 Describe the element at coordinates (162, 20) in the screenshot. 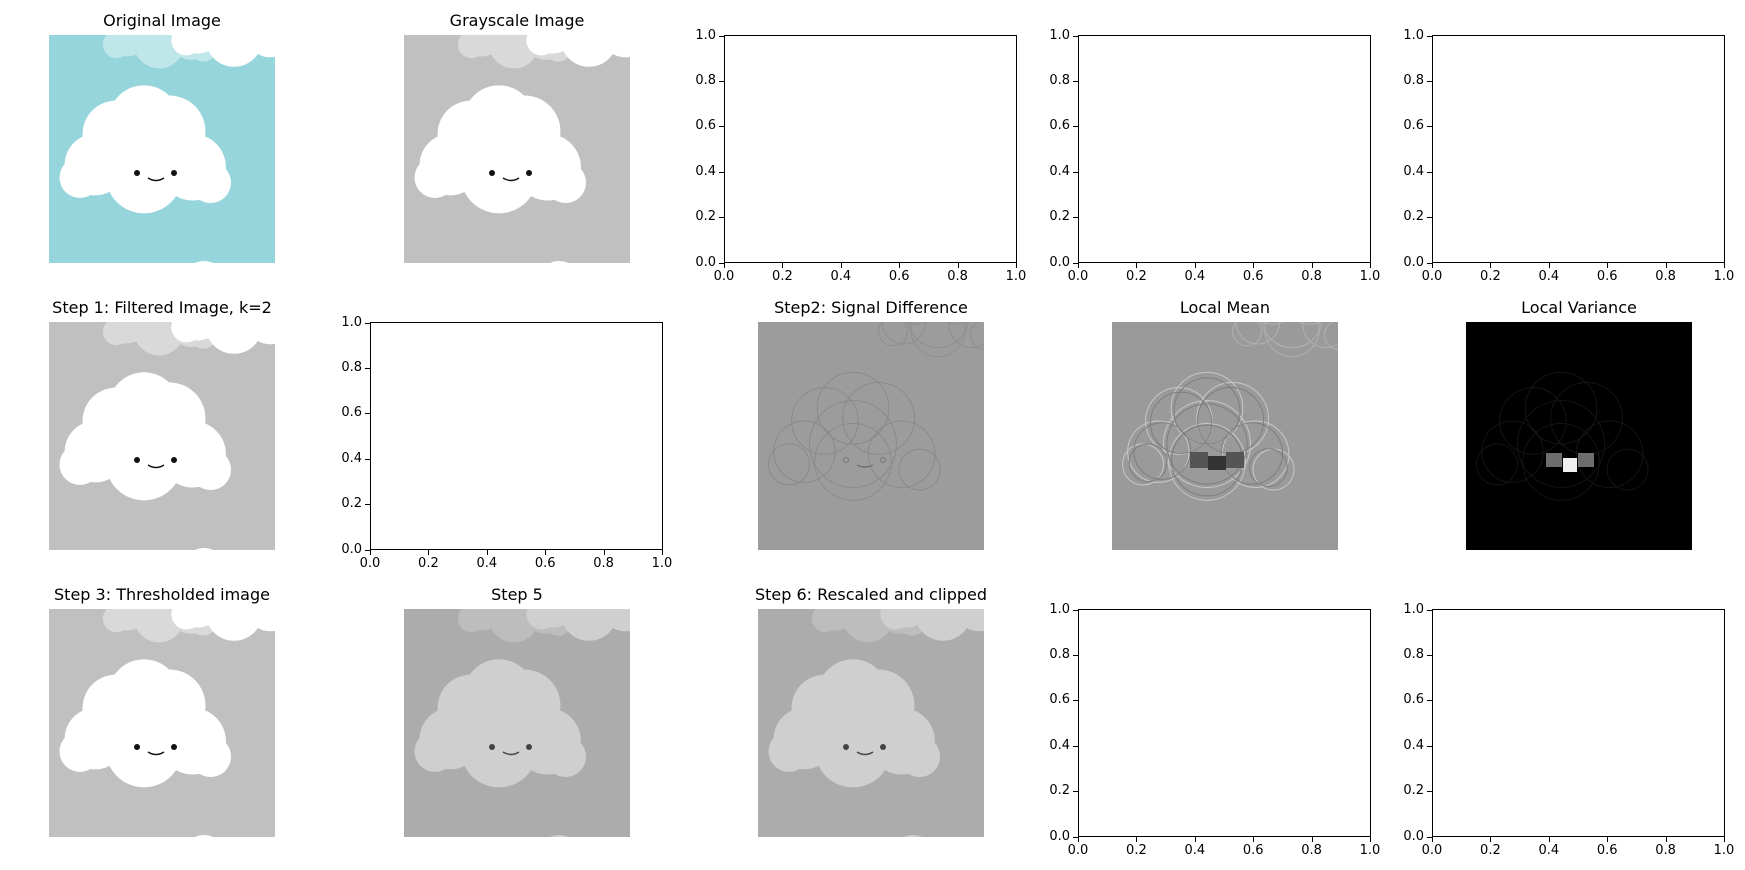

I see `panel-title: Original Image` at that location.